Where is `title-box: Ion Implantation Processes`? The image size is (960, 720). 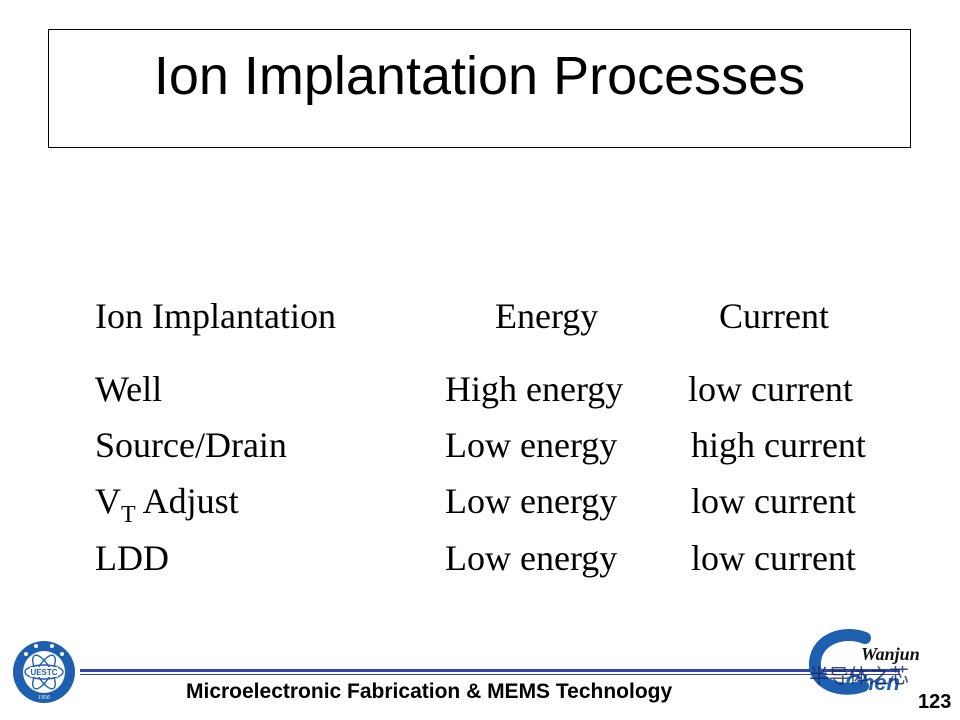 title-box: Ion Implantation Processes is located at coordinates (479, 88).